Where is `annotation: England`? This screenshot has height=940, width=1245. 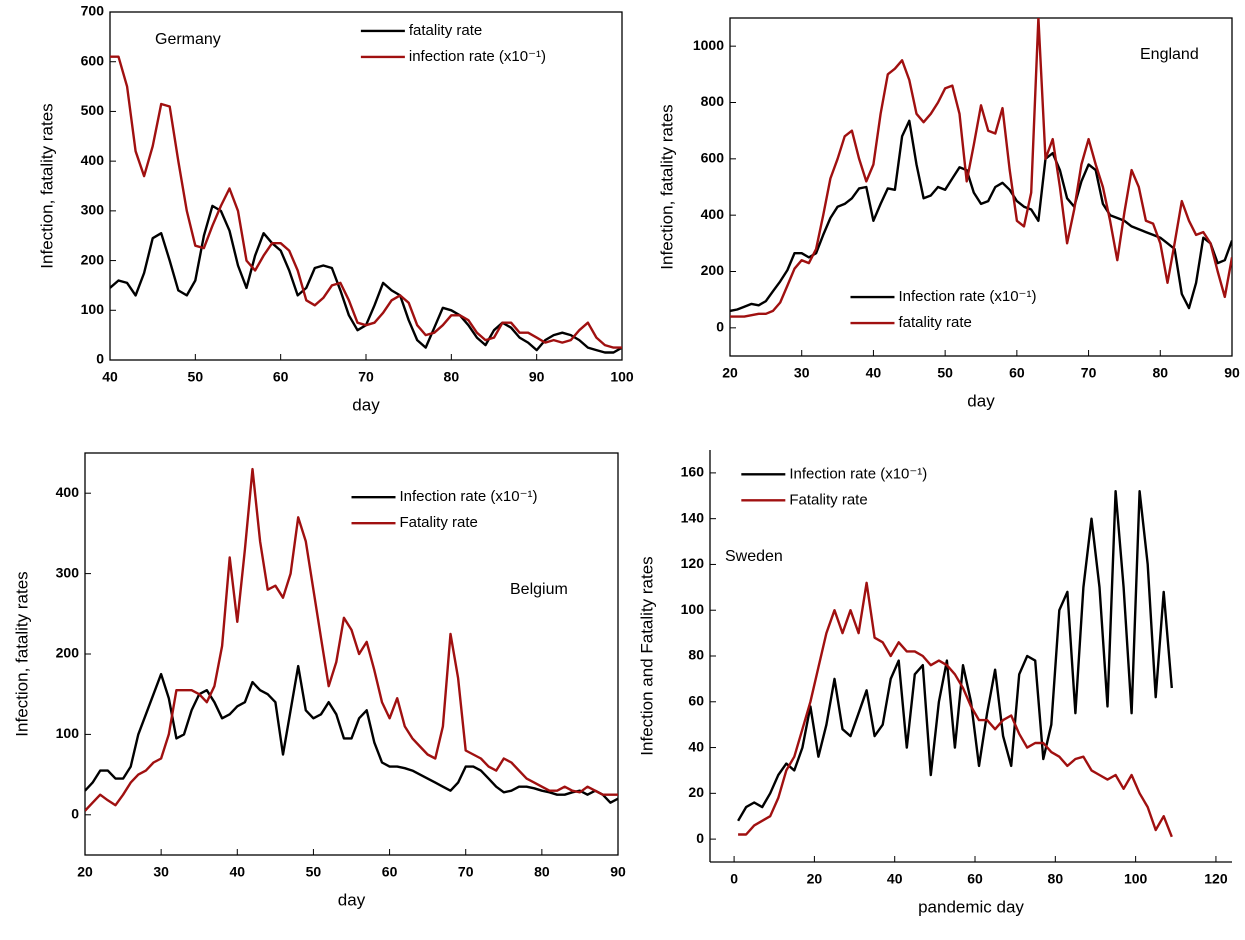
annotation: England is located at coordinates (1169, 54).